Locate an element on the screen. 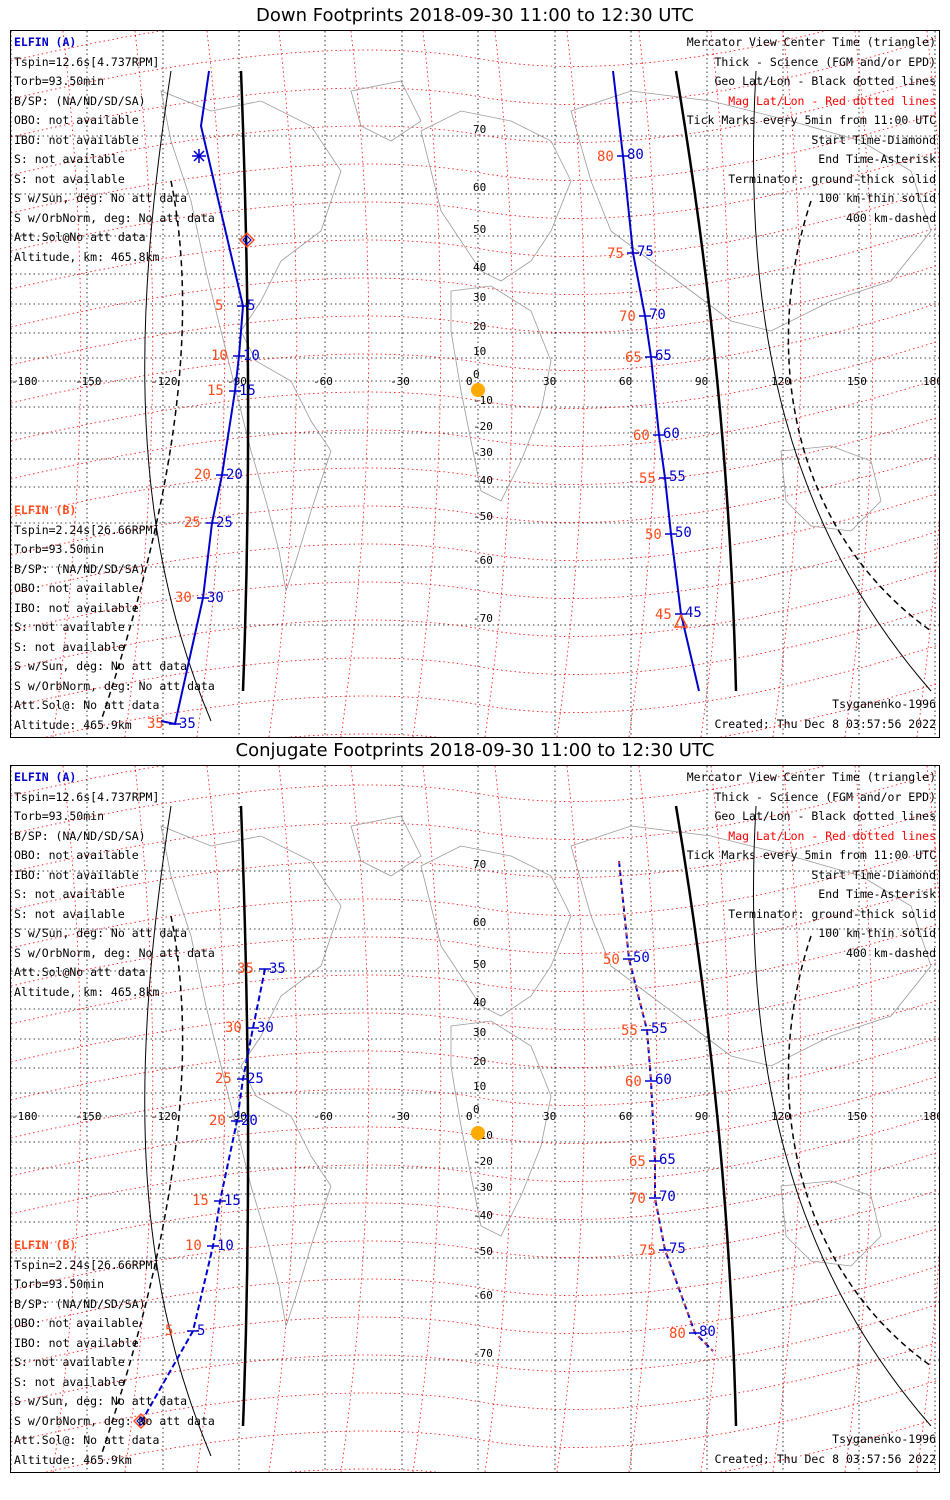 The width and height of the screenshot is (950, 1500). elfin-a-info-line: S w/Sun, deg: No att data is located at coordinates (101, 198).